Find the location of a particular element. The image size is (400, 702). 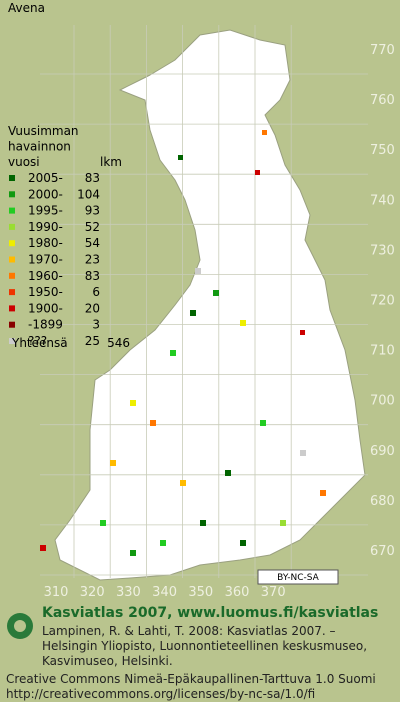

legend-count: 25 is located at coordinates (92, 341).